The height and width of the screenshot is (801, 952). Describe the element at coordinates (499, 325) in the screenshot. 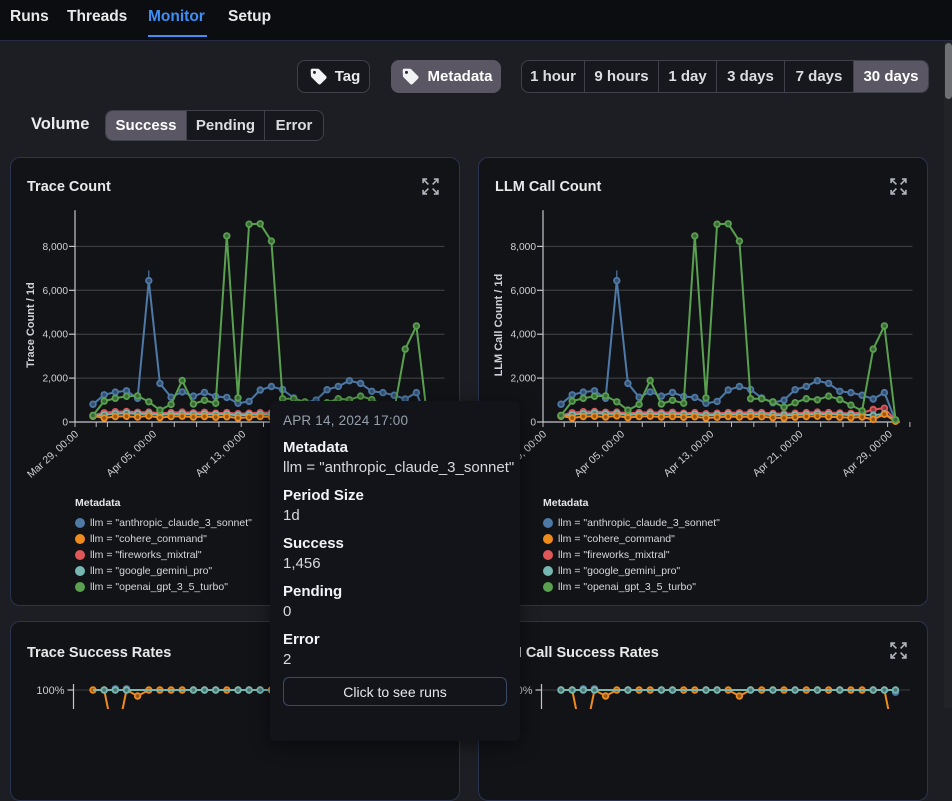

I see `svg-text: LLM Call Count / 1d` at that location.